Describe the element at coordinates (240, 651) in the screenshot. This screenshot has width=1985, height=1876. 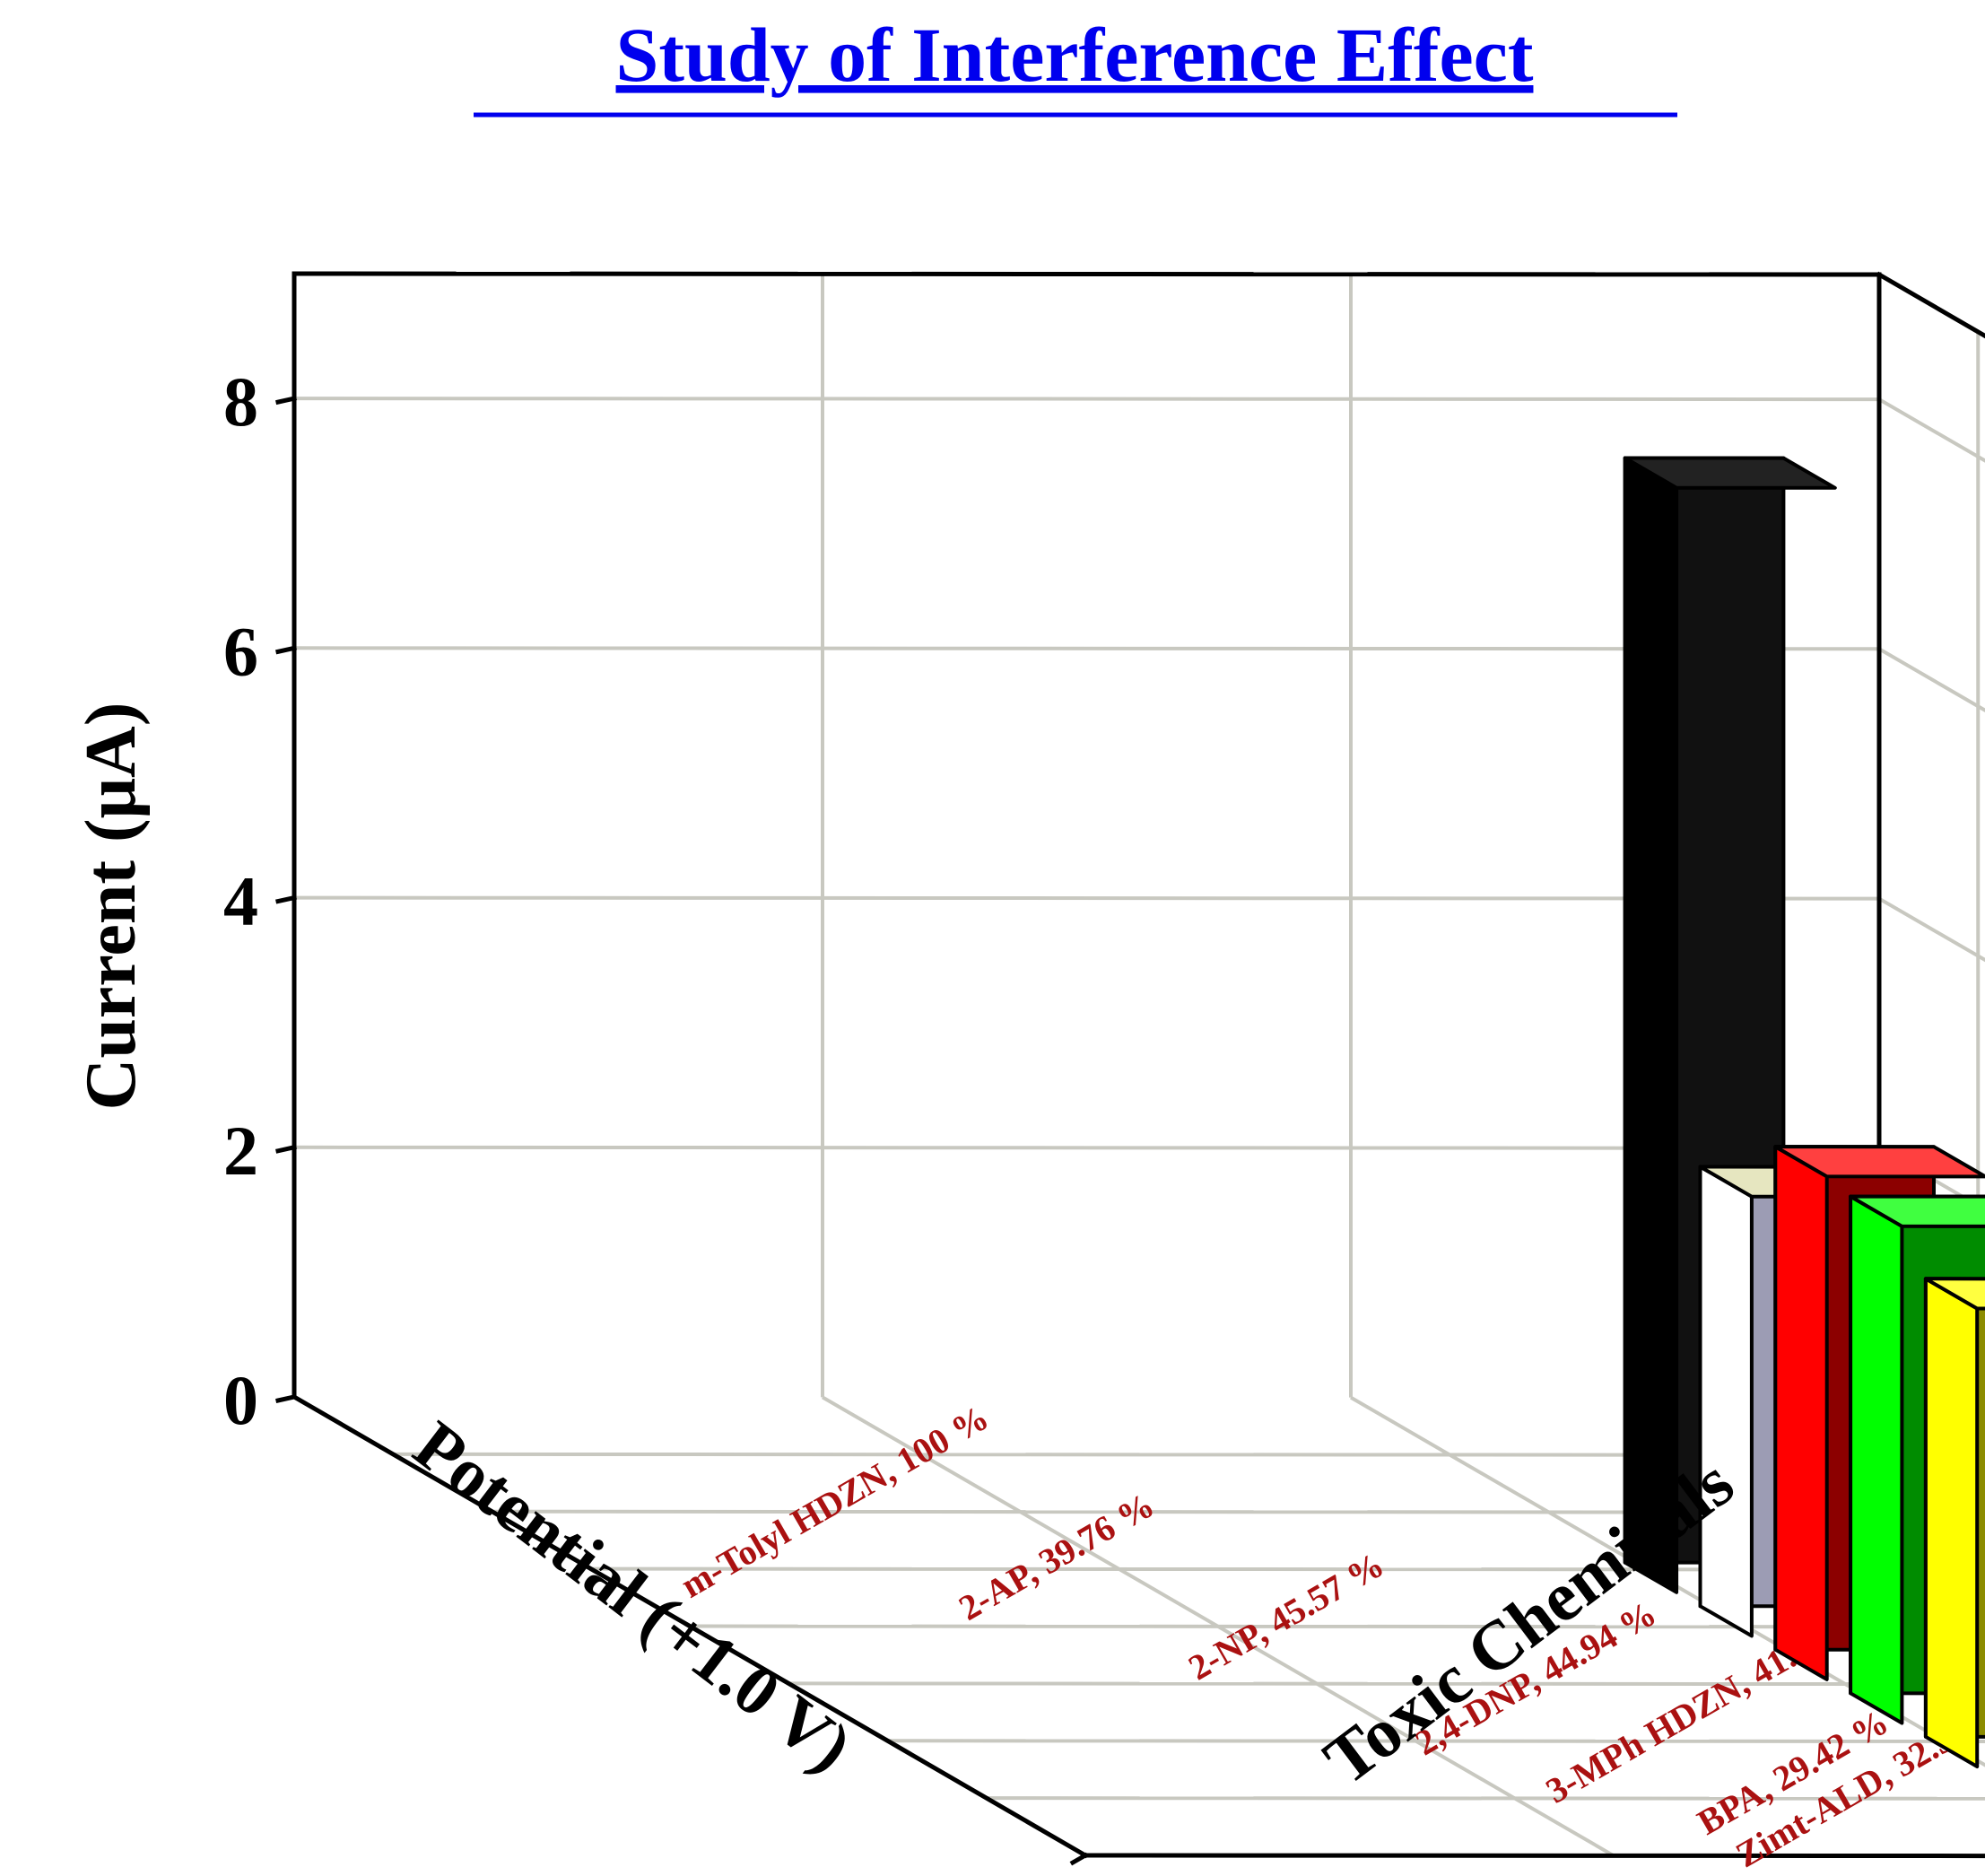
I see `y-tick-label: 6` at that location.